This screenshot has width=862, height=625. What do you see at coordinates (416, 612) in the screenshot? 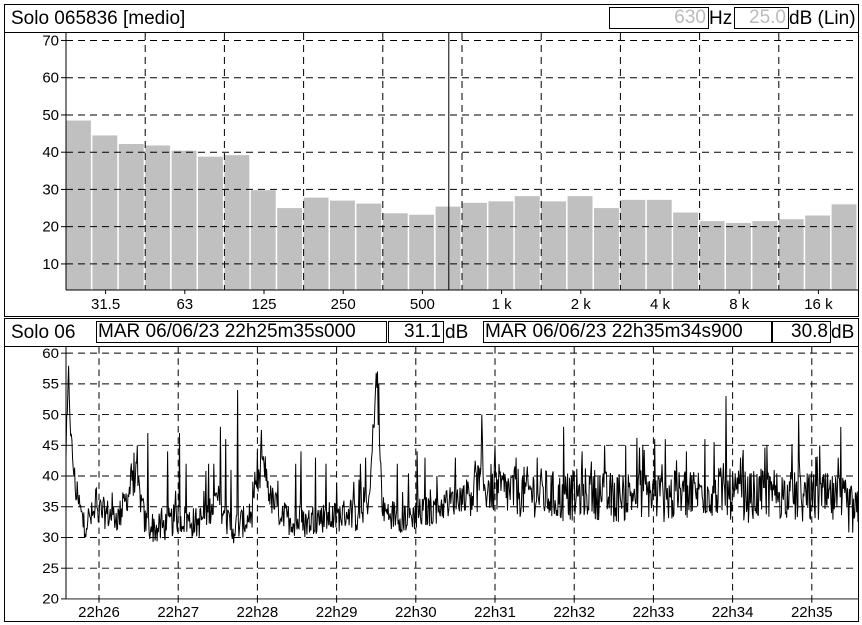
I see `x-tick-label: 22h30` at bounding box center [416, 612].